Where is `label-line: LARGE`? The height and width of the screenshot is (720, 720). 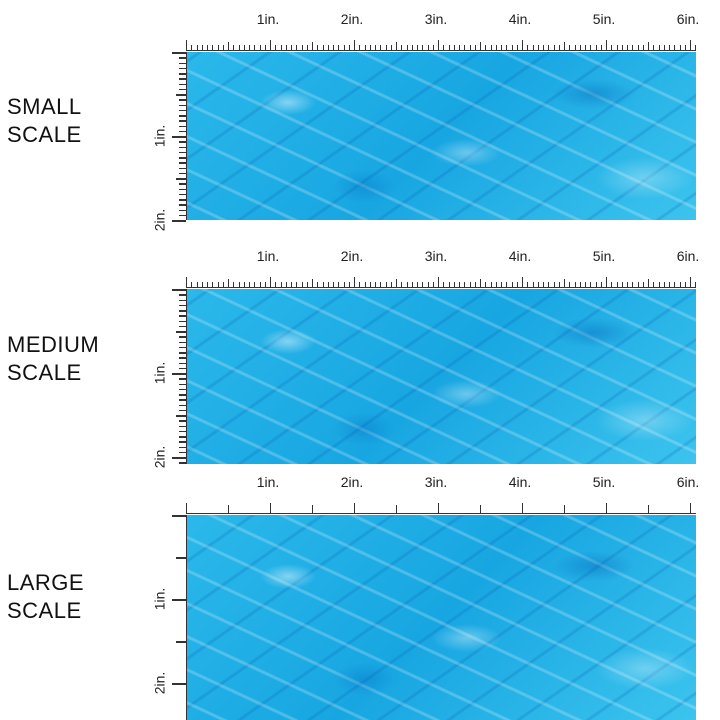 label-line: LARGE is located at coordinates (46, 582).